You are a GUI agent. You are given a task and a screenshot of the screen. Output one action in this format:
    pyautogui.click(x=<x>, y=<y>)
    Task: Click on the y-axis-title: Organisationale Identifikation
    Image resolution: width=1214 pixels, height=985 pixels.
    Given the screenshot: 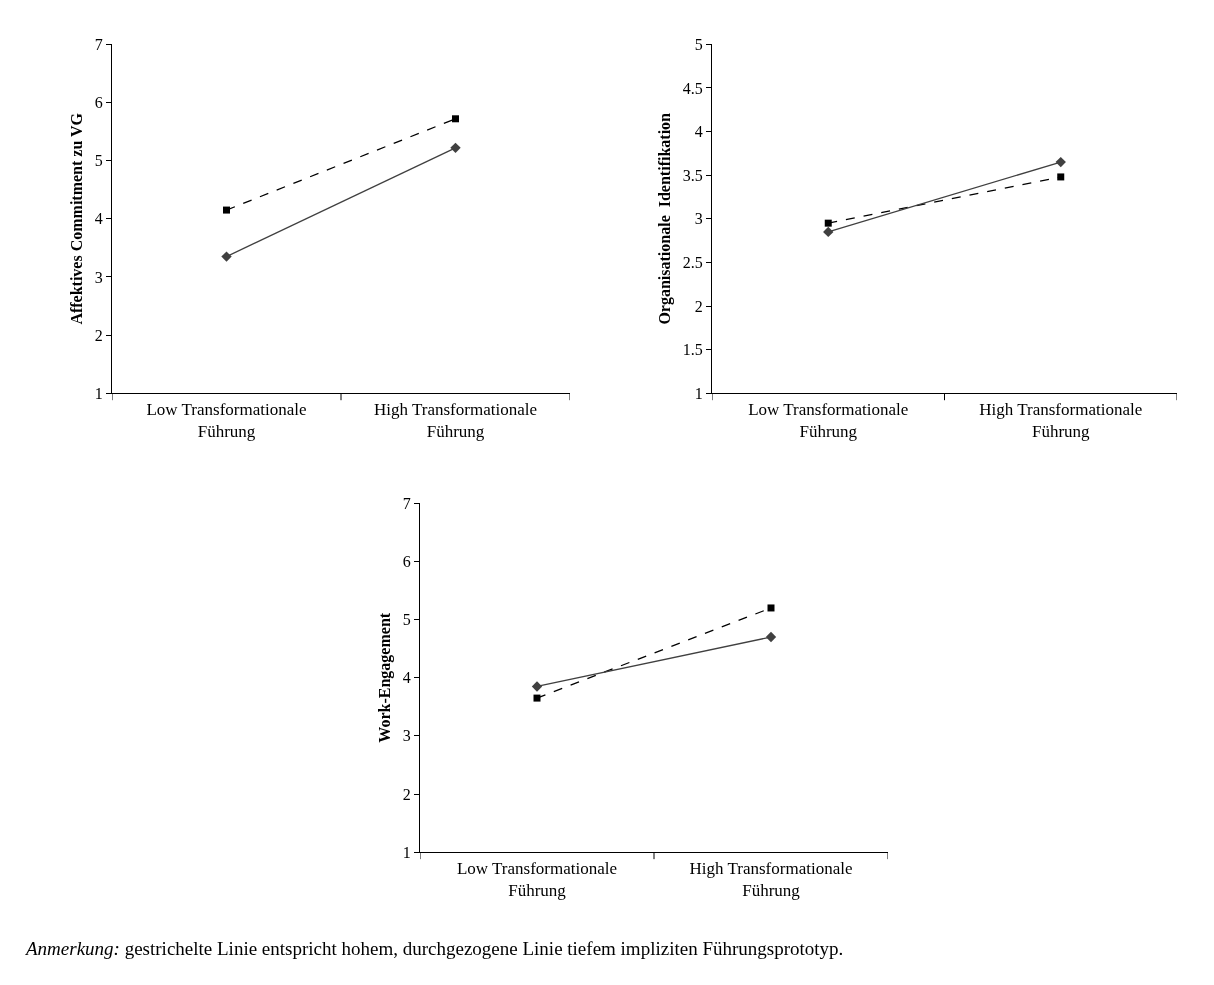 What is the action you would take?
    pyautogui.click(x=664, y=218)
    